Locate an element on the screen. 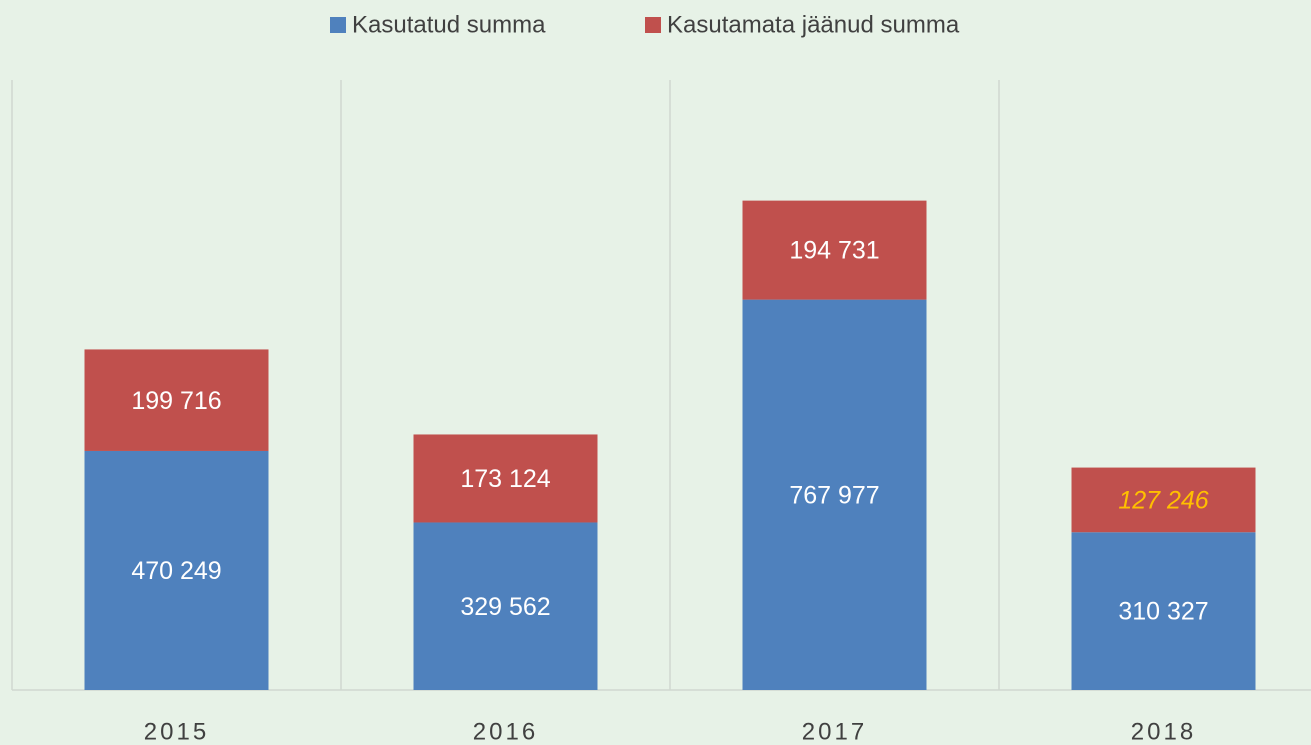 The image size is (1311, 745). data-label: 470 249 is located at coordinates (176, 571).